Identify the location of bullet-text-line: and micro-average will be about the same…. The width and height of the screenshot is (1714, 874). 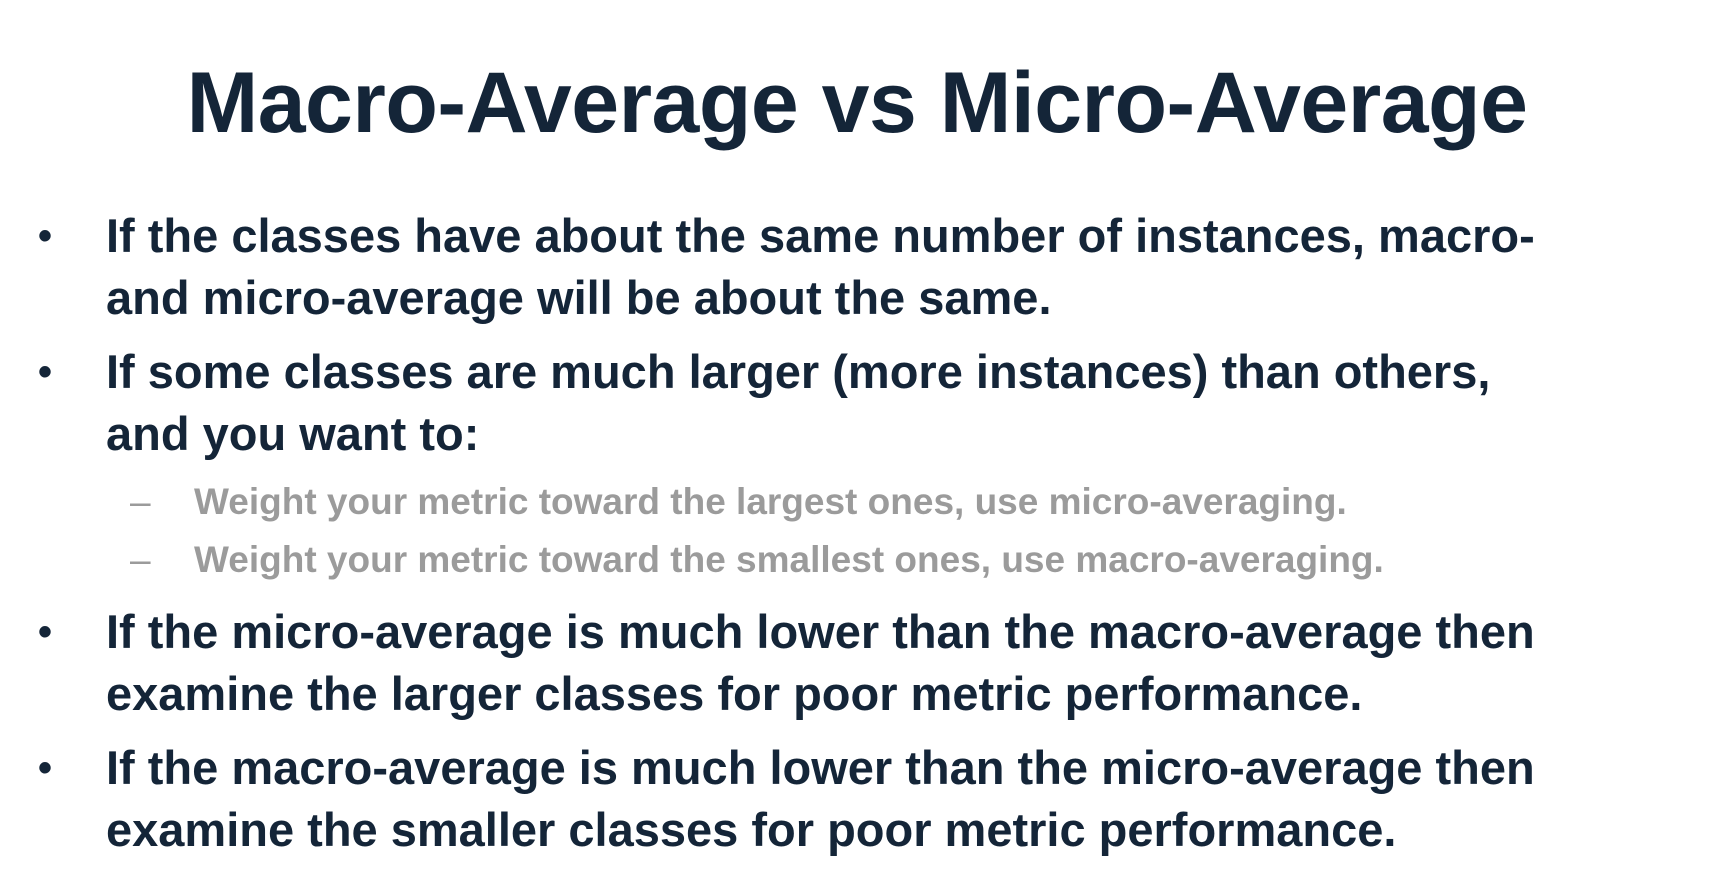
(579, 297).